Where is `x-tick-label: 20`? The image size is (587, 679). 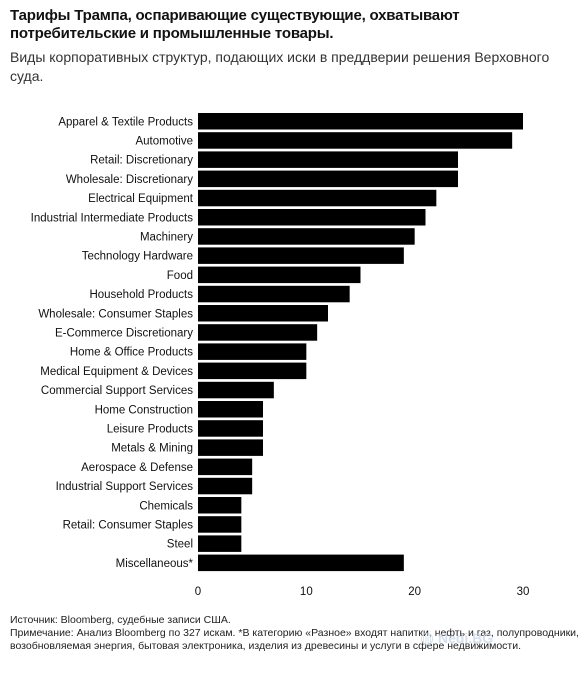 x-tick-label: 20 is located at coordinates (414, 592).